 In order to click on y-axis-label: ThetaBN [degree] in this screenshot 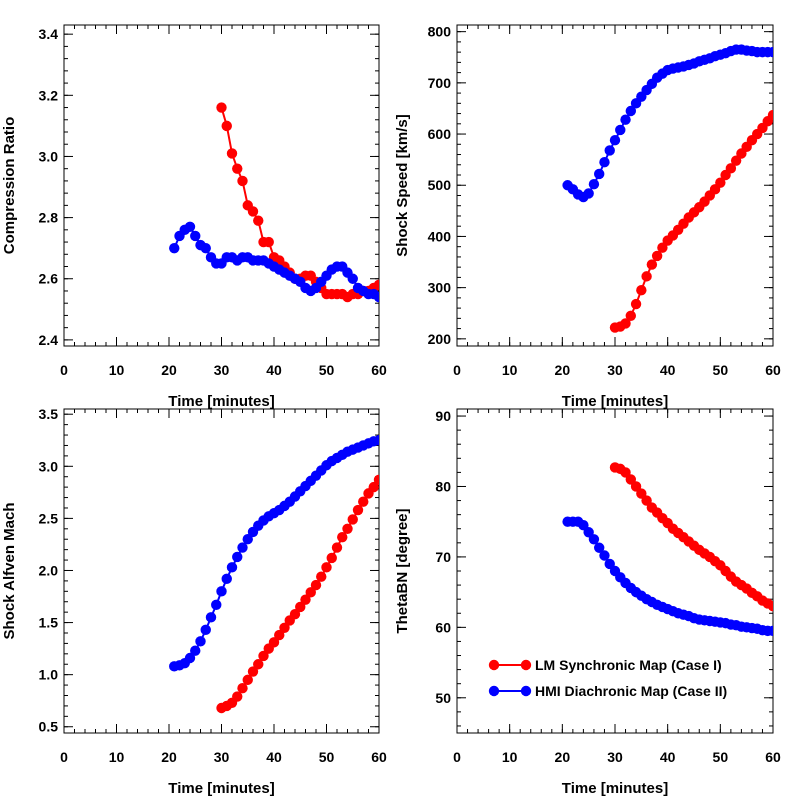, I will do `click(402, 570)`.